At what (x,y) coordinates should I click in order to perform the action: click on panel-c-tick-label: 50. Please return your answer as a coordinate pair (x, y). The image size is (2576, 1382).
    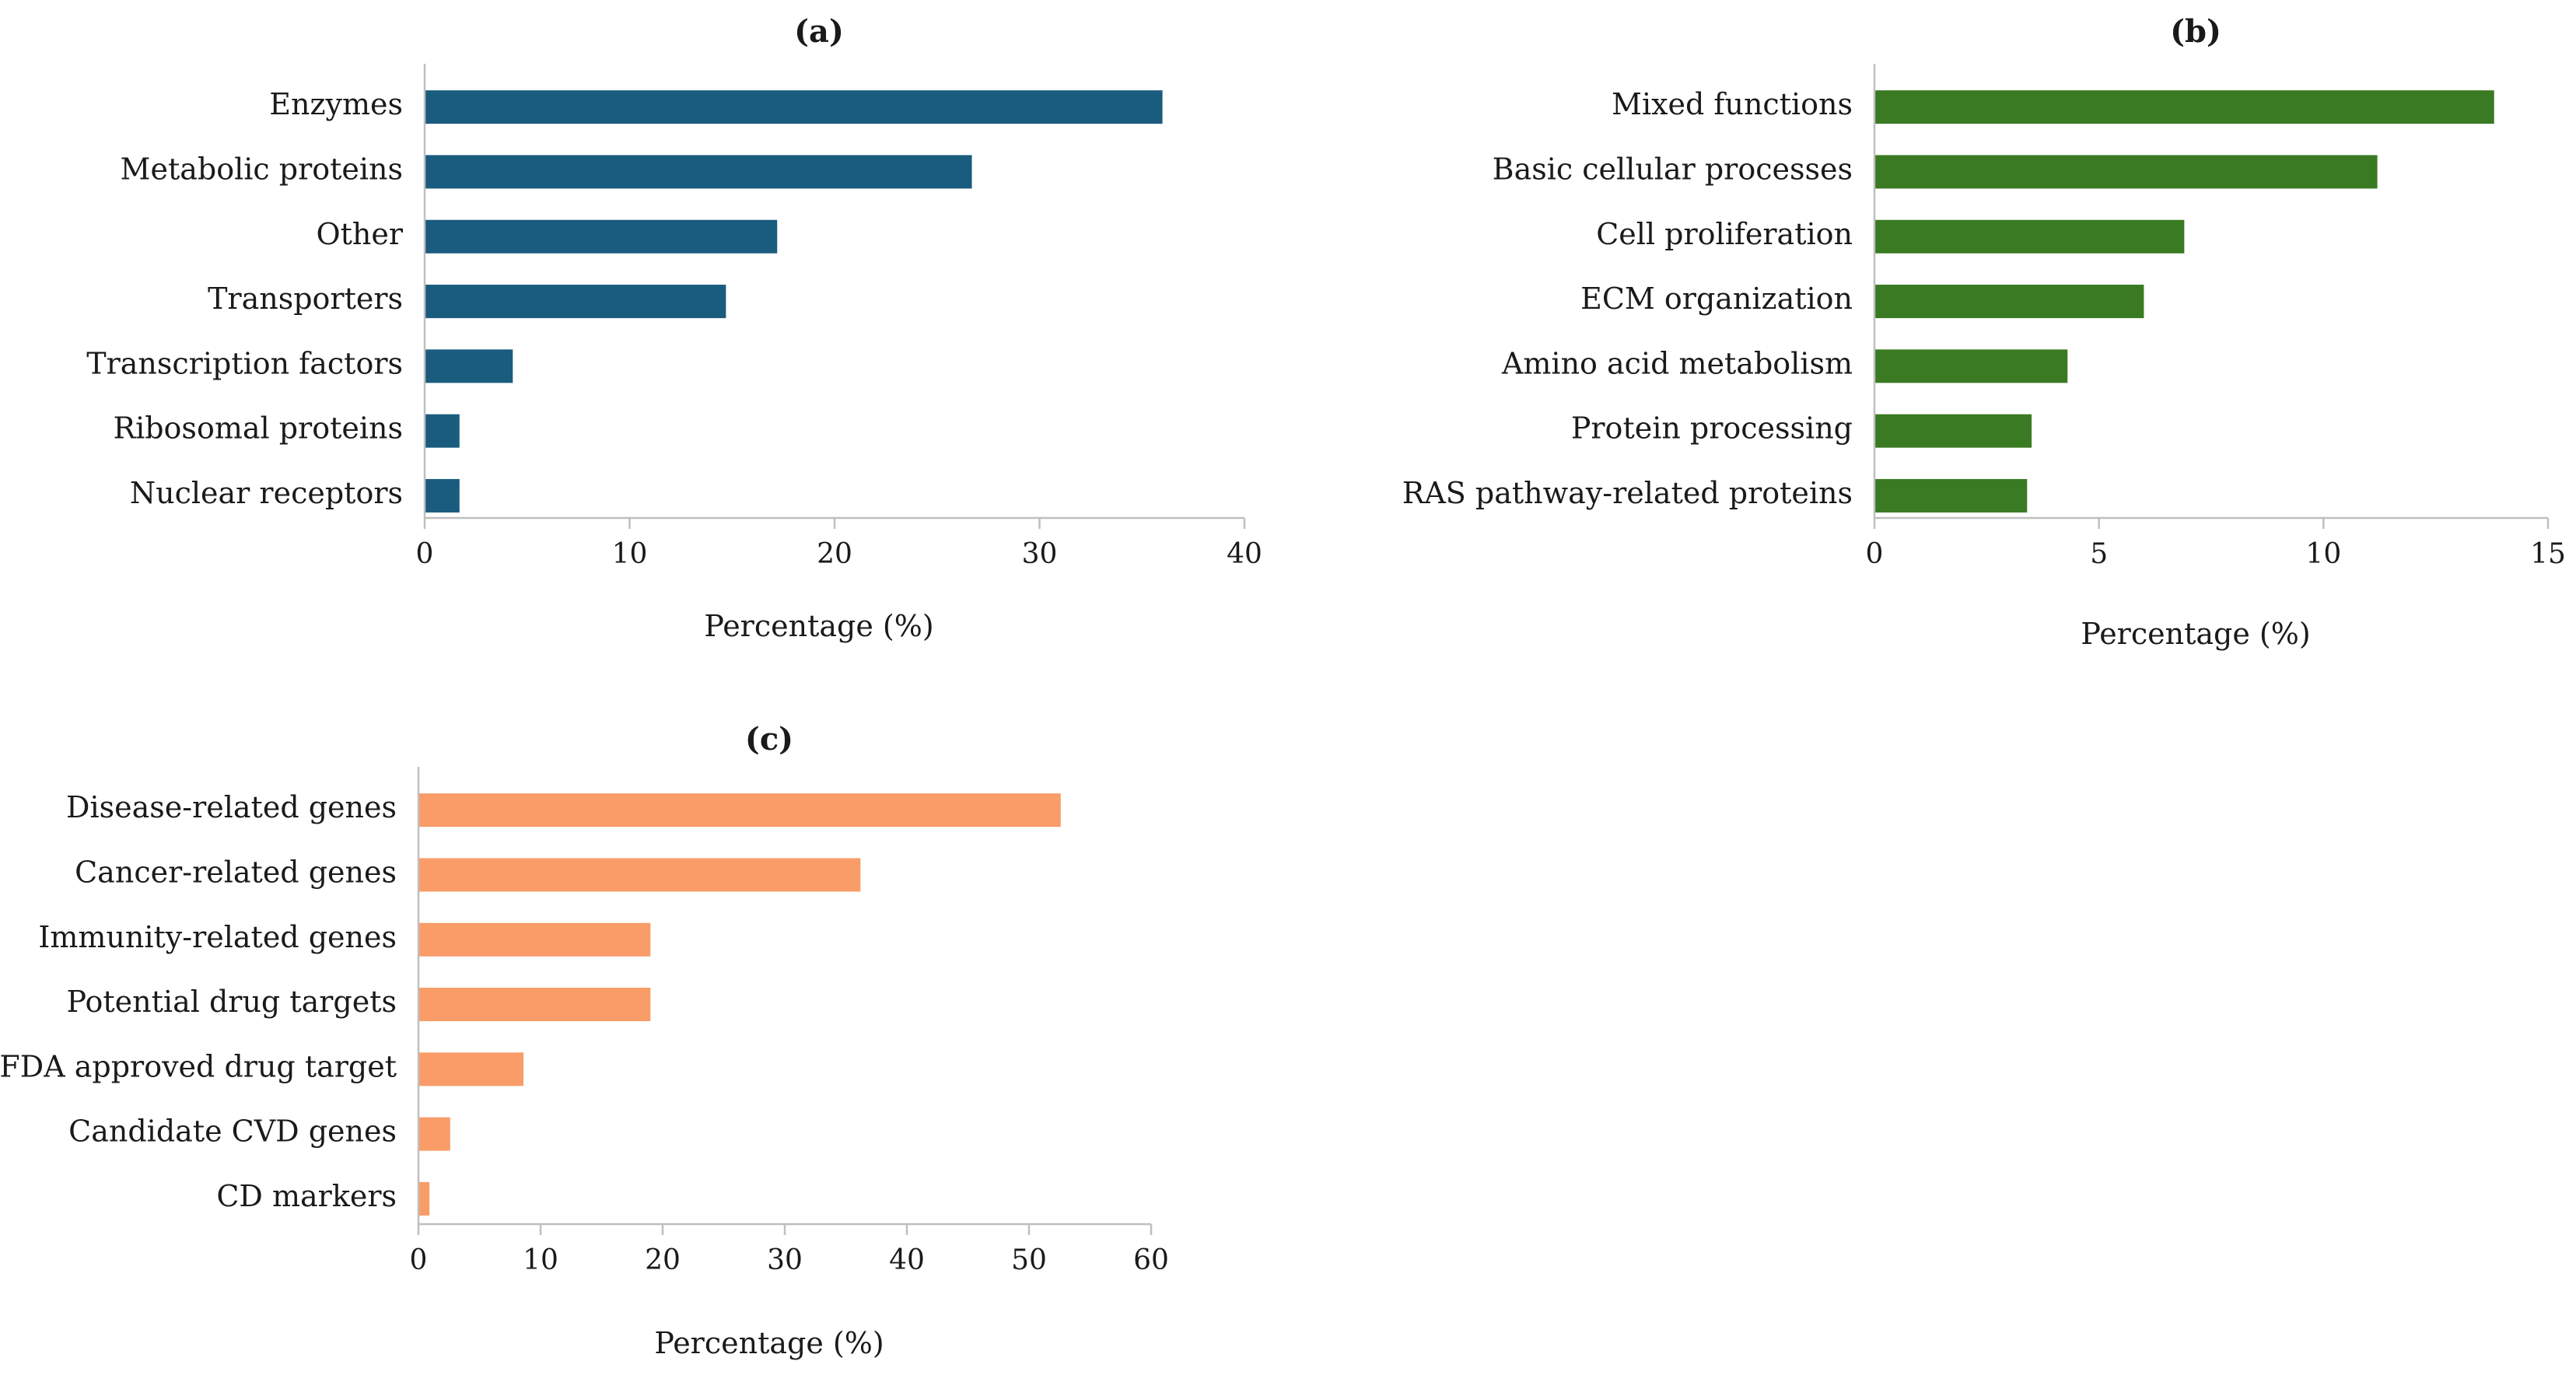
    Looking at the image, I should click on (1029, 1260).